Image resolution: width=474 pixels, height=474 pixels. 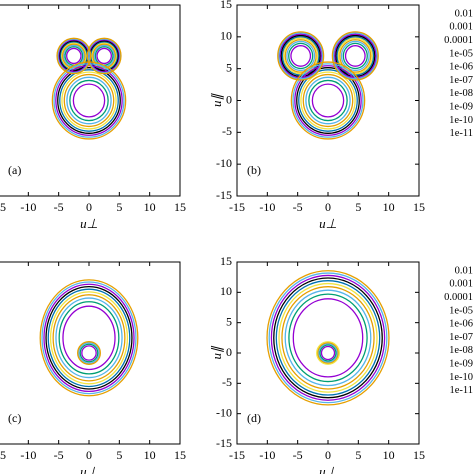 I want to click on y-tick-label: -5, so click(x=227, y=382).